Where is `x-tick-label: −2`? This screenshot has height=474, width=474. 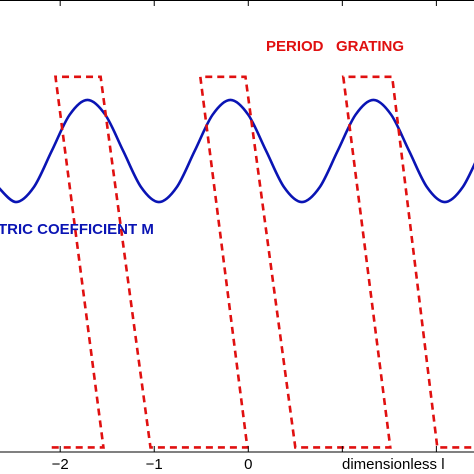 x-tick-label: −2 is located at coordinates (60, 464).